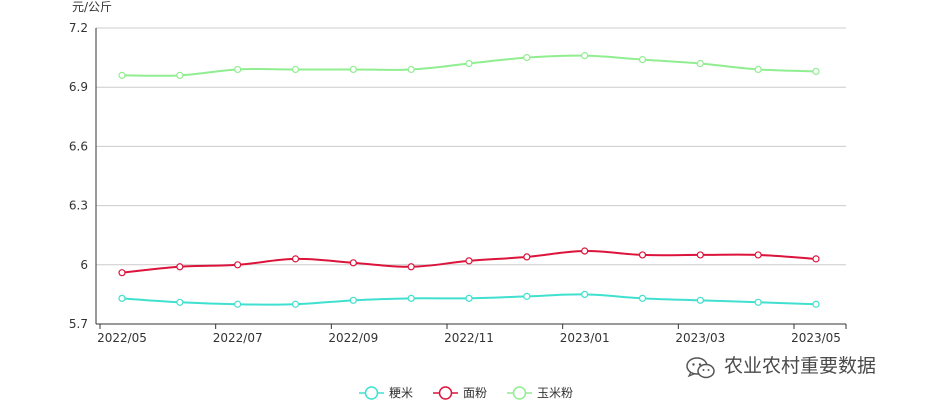 This screenshot has height=405, width=940. I want to click on y-tick-label: 7.2, so click(78, 28).